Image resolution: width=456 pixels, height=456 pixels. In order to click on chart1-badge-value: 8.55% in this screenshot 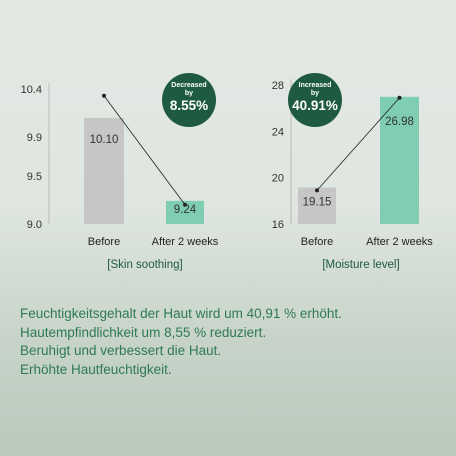, I will do `click(189, 105)`.